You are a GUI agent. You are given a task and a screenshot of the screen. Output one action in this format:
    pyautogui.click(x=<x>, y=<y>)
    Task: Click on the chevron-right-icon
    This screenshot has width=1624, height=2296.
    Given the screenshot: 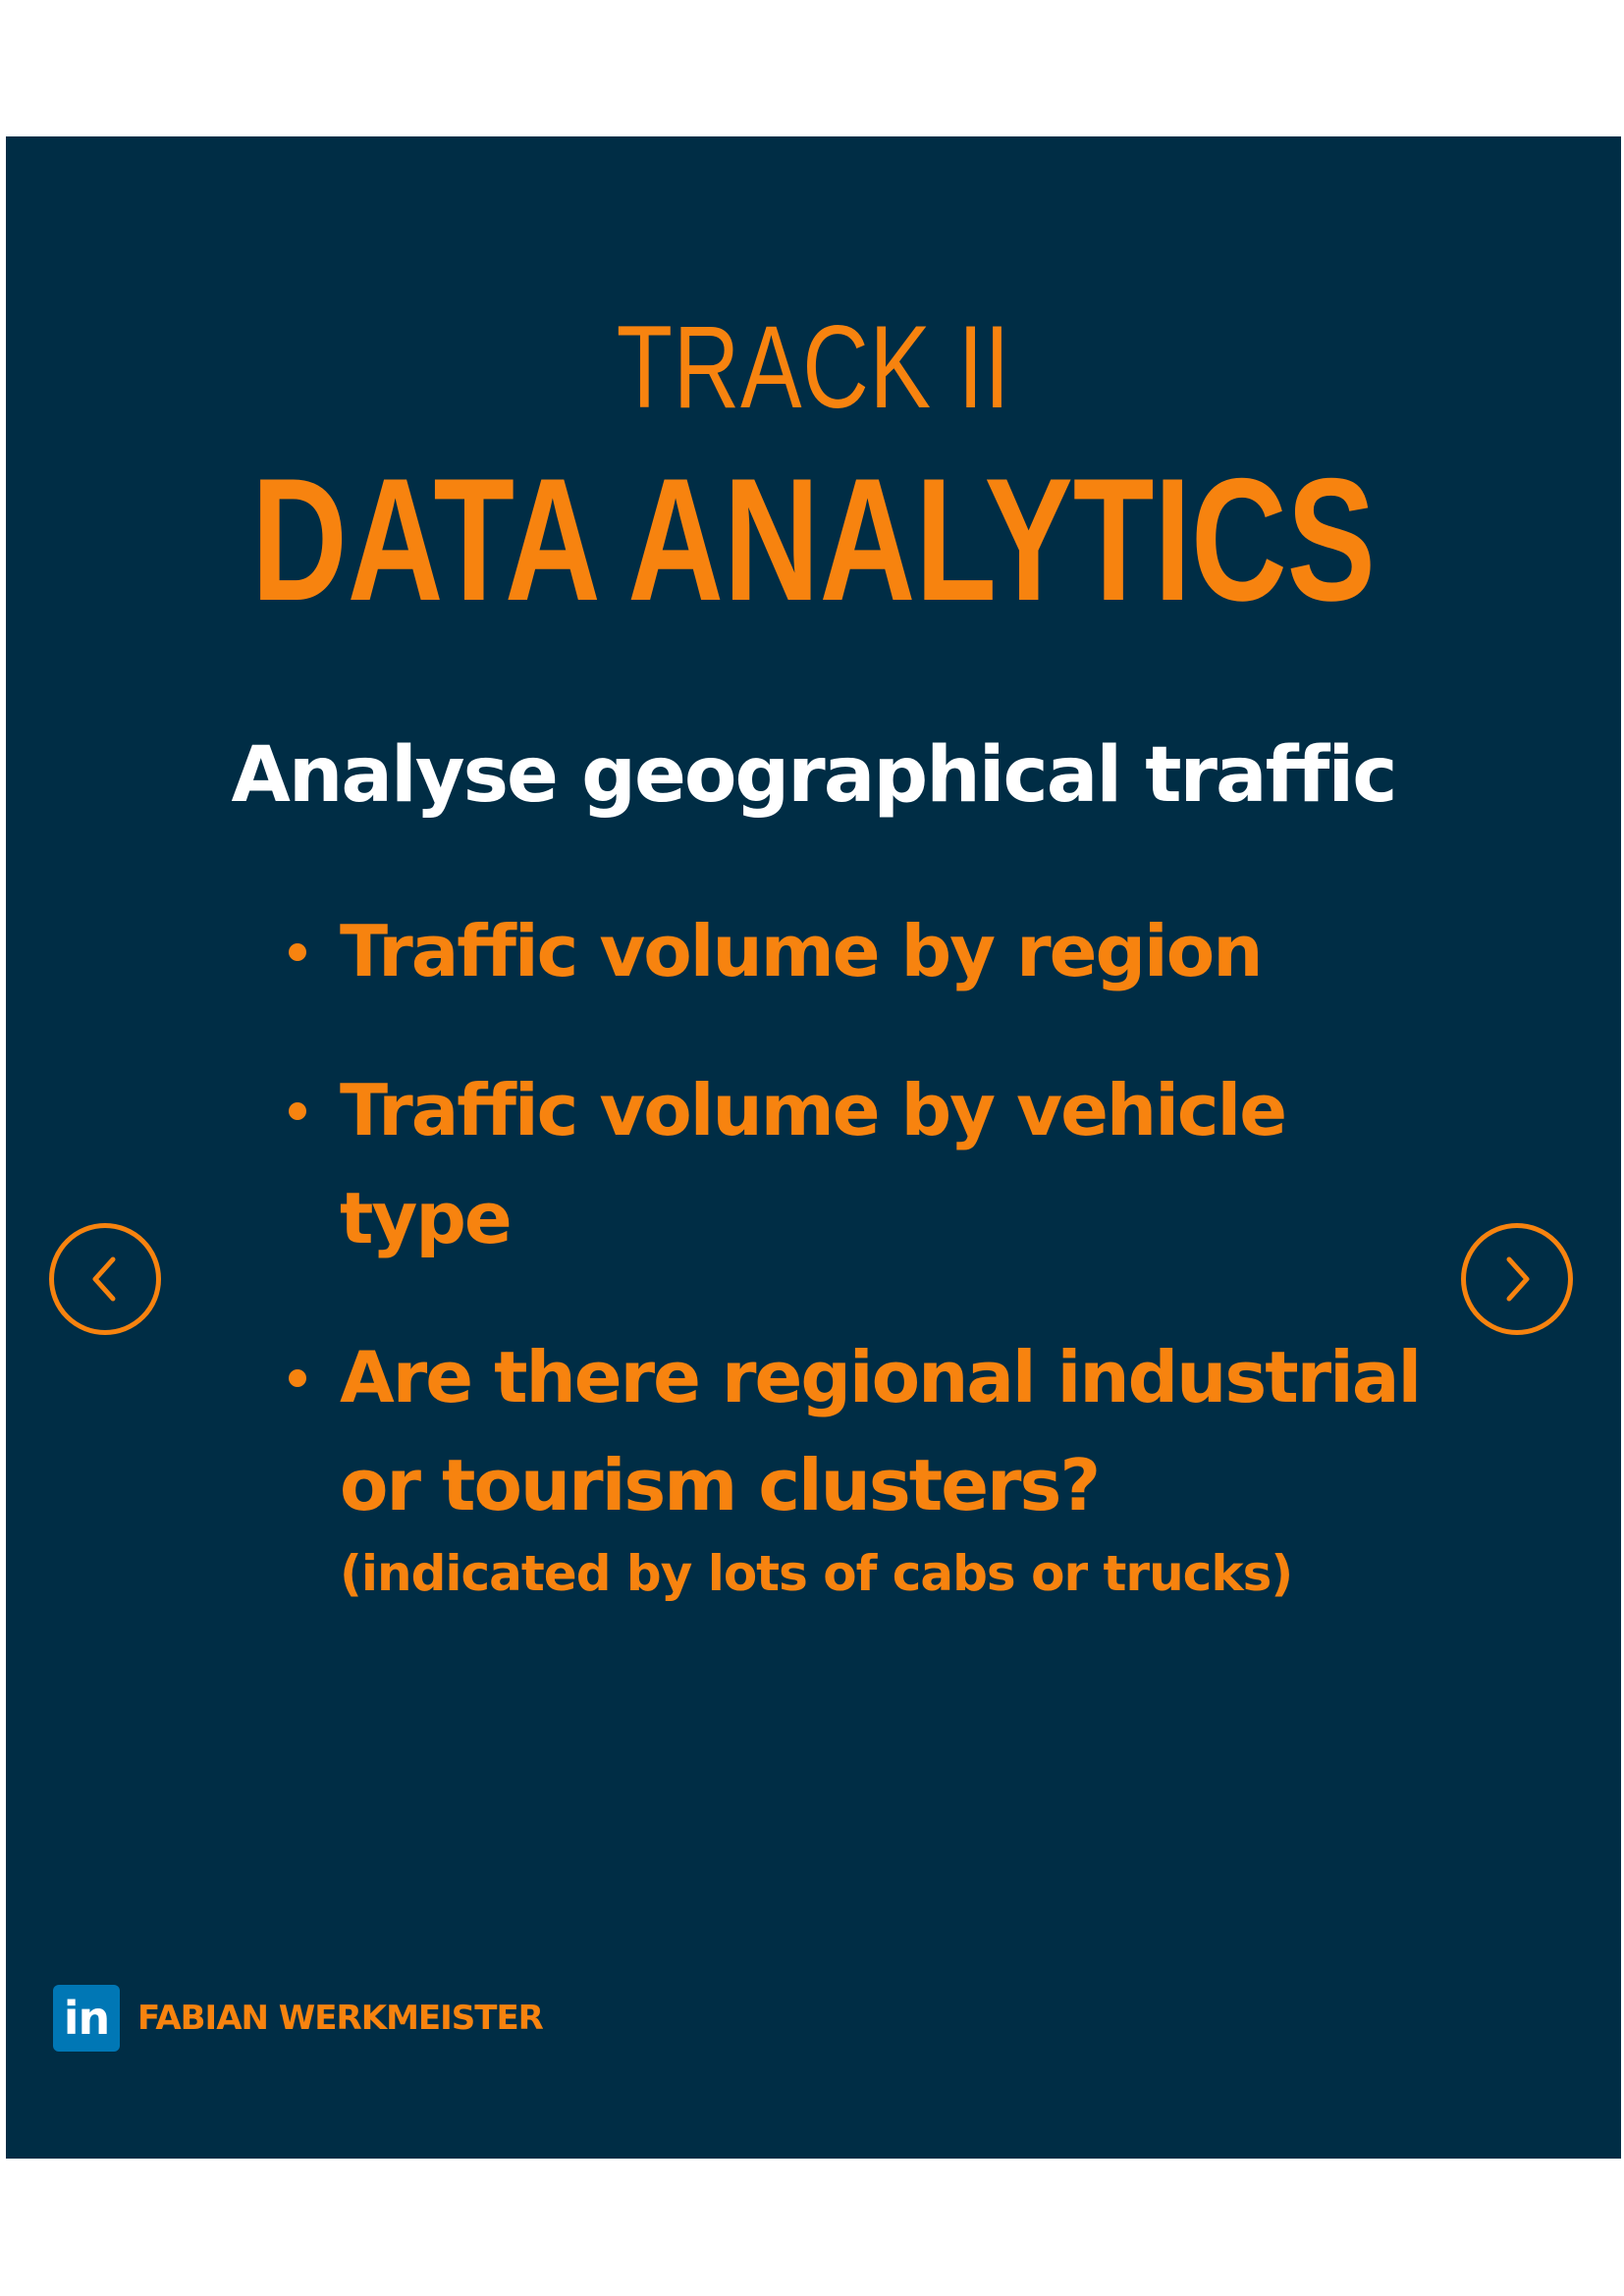 What is the action you would take?
    pyautogui.click(x=1518, y=1279)
    